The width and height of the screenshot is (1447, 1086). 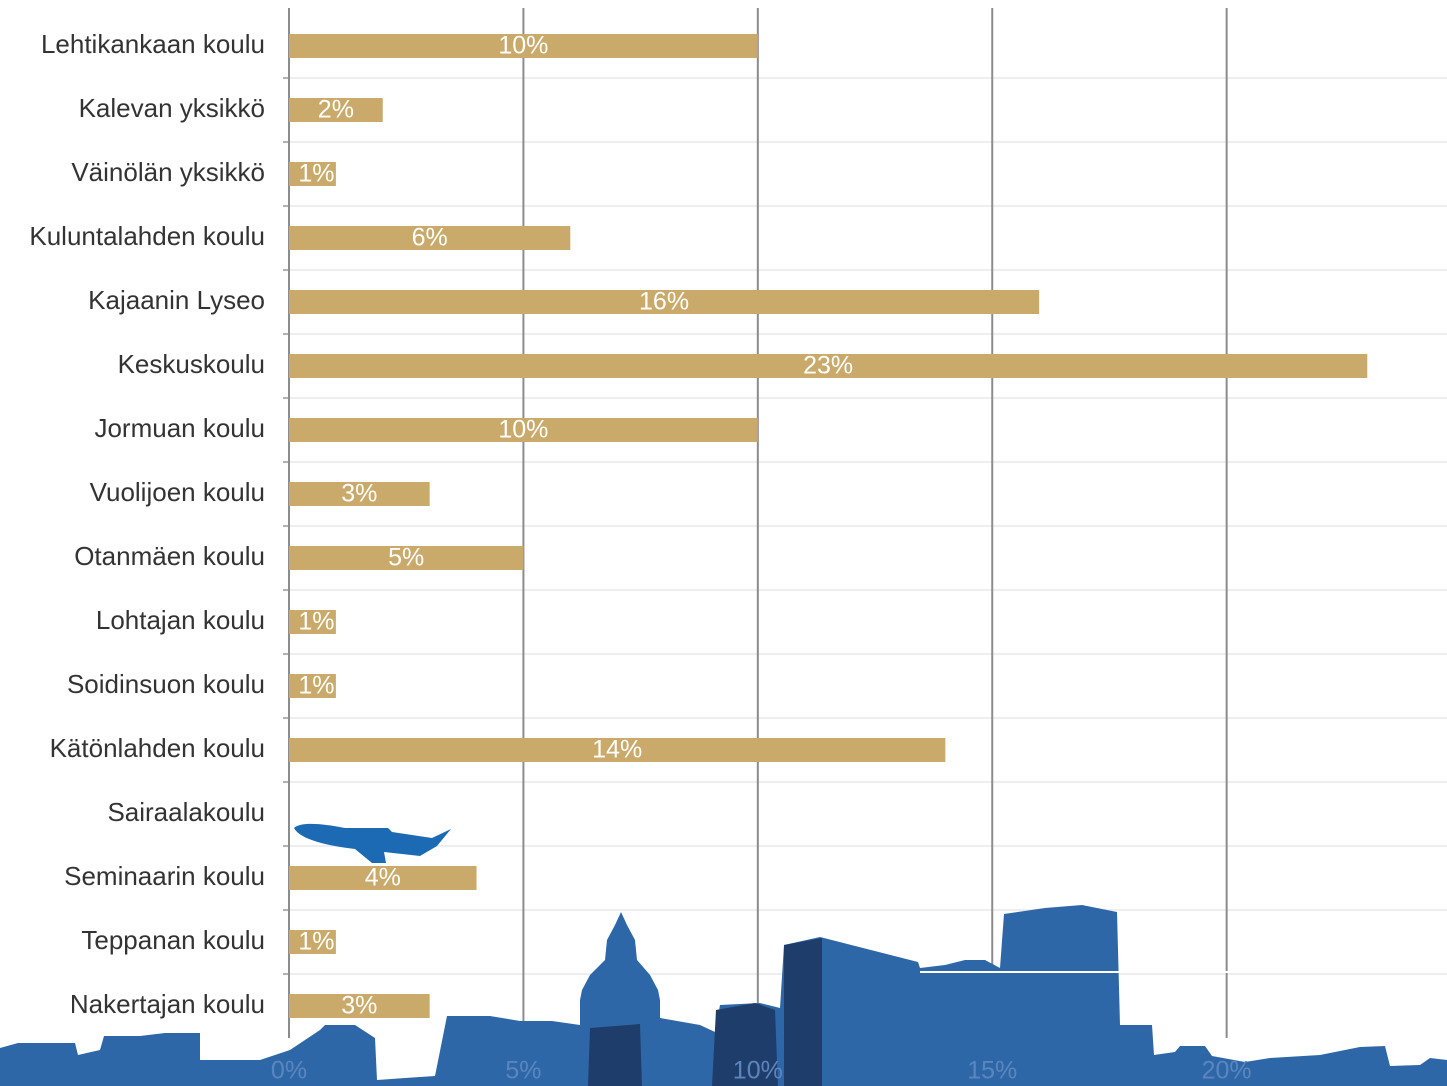 I want to click on x-tick-label: 5%, so click(x=523, y=1071).